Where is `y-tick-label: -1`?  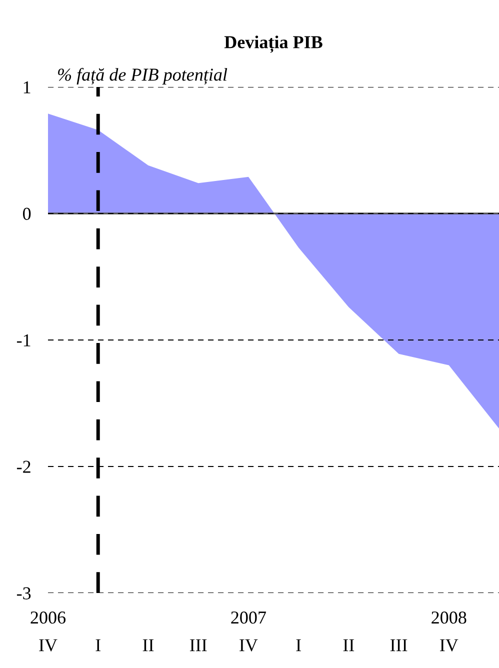
y-tick-label: -1 is located at coordinates (23, 340).